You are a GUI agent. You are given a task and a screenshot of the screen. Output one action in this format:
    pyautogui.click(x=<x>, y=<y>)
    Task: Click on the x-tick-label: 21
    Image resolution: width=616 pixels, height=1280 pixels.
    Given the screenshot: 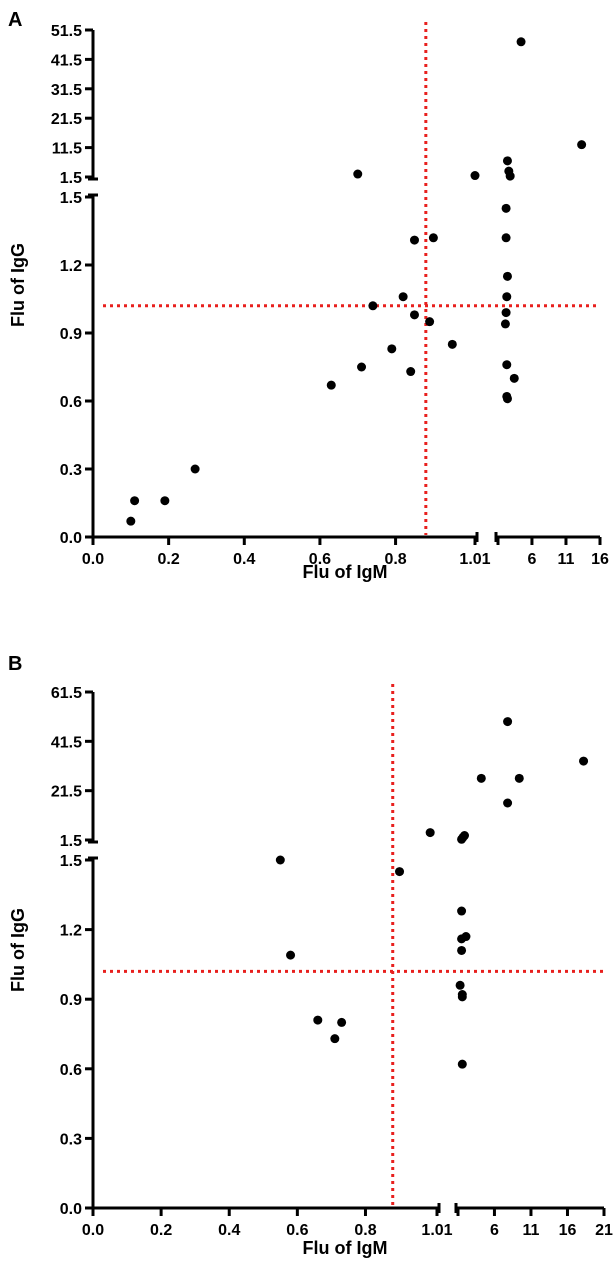 What is the action you would take?
    pyautogui.click(x=604, y=1230)
    